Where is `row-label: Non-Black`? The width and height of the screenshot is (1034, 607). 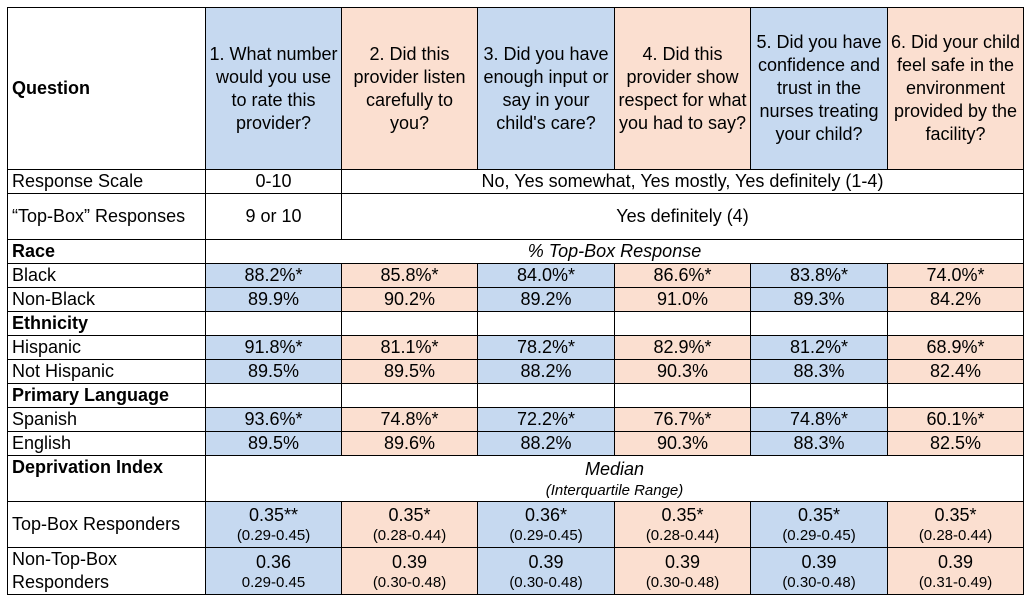
row-label: Non-Black is located at coordinates (106, 299).